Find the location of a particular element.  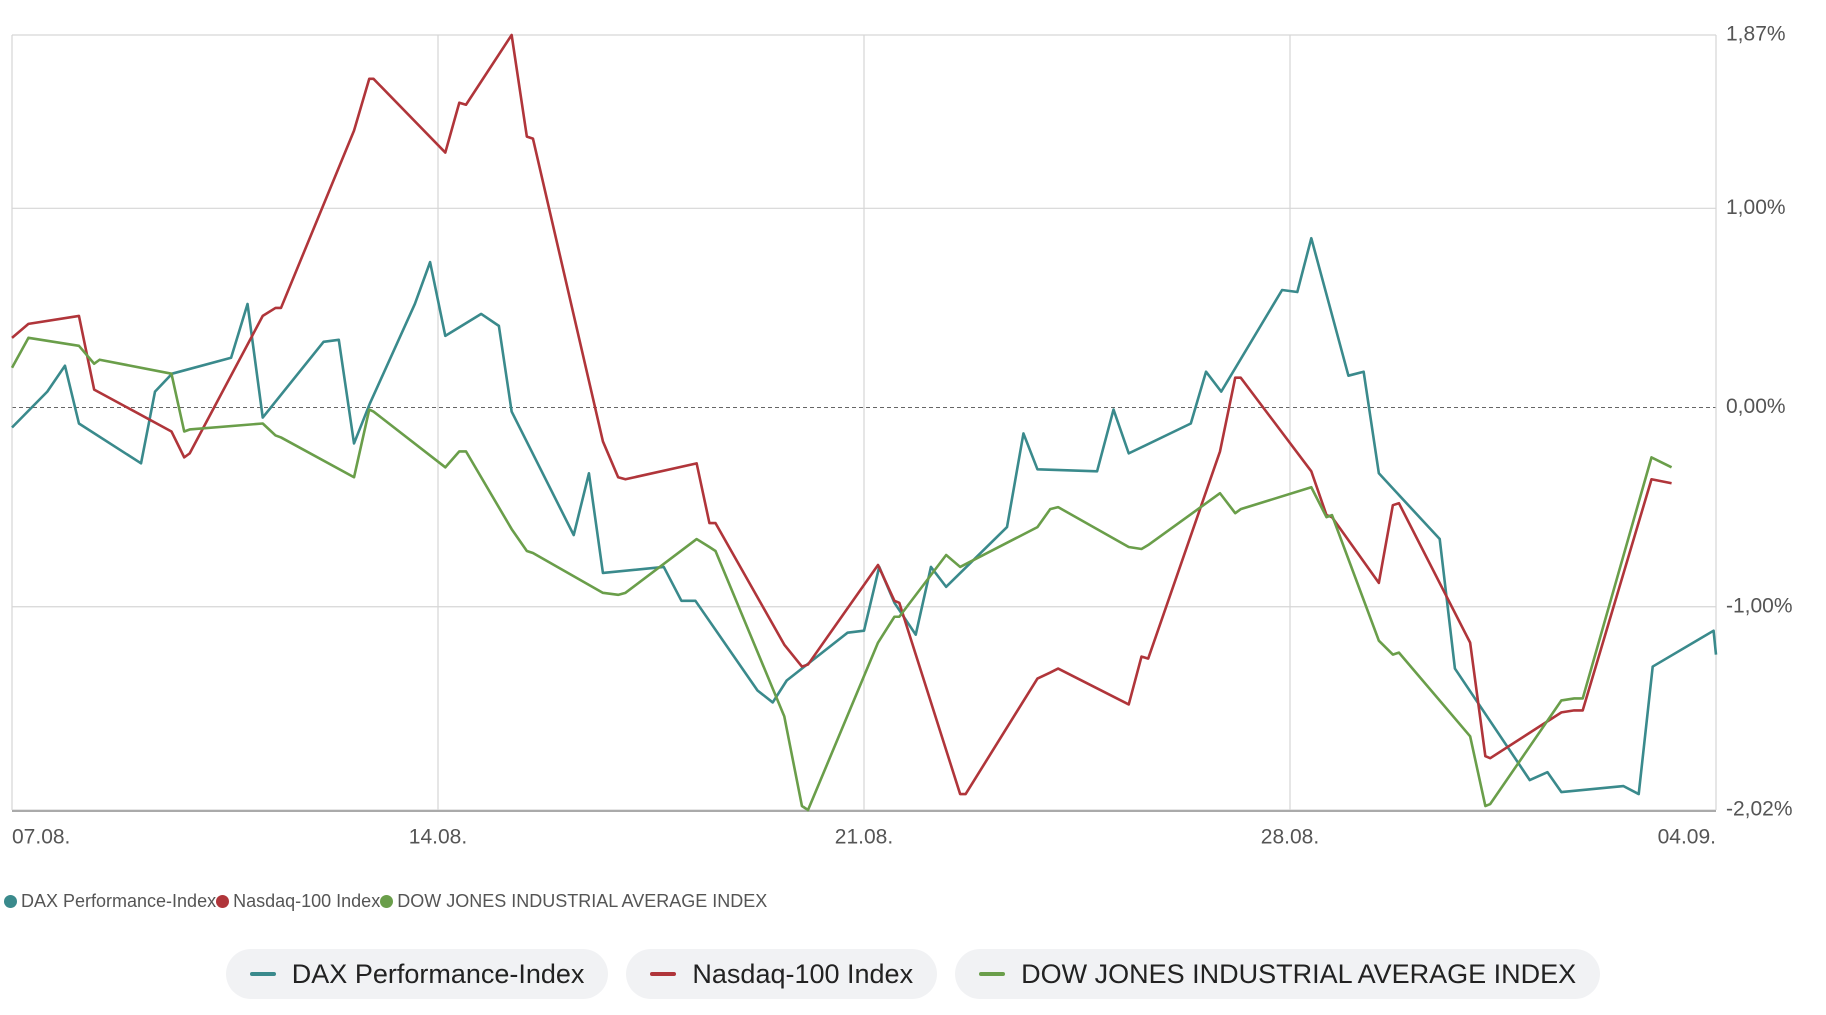

legend-item: Nasdaq-100 Index is located at coordinates (298, 901).